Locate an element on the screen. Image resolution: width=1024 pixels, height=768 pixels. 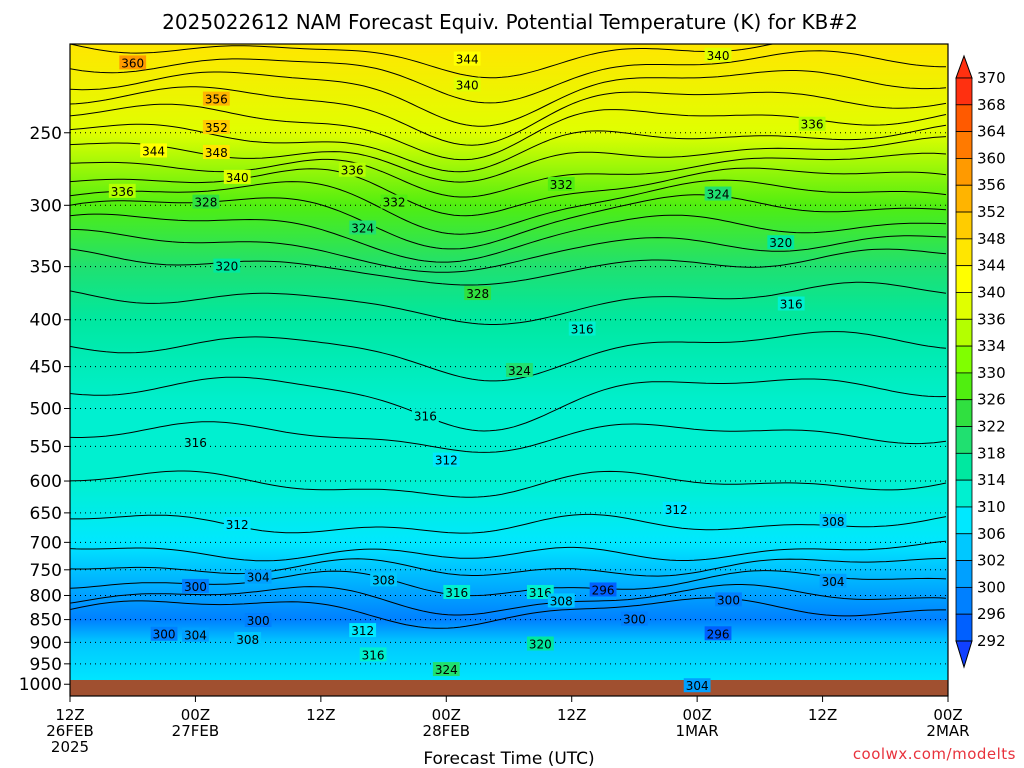
contour-label: 340 is located at coordinates (237, 177).